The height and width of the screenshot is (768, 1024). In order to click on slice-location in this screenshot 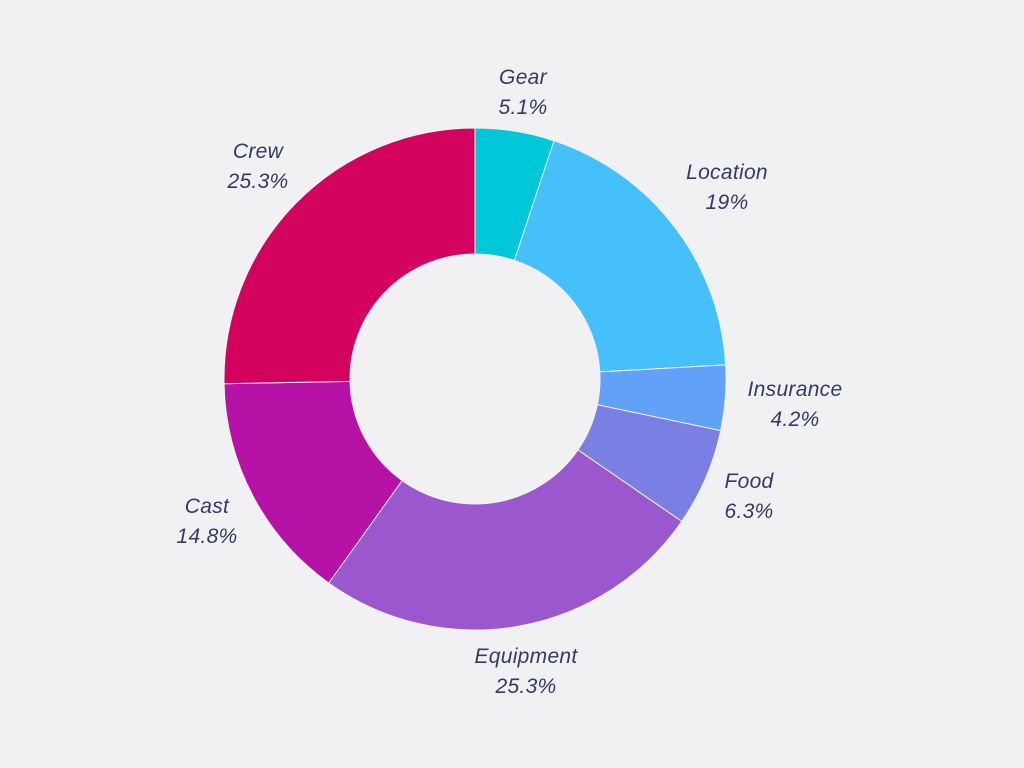, I will do `click(620, 256)`.